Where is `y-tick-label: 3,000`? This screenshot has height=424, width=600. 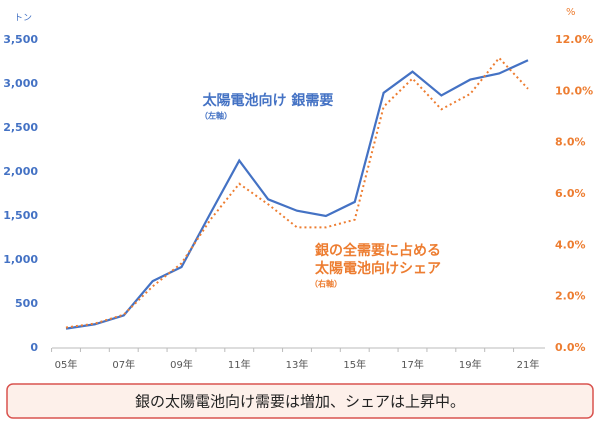 y-tick-label: 3,000 is located at coordinates (20, 83).